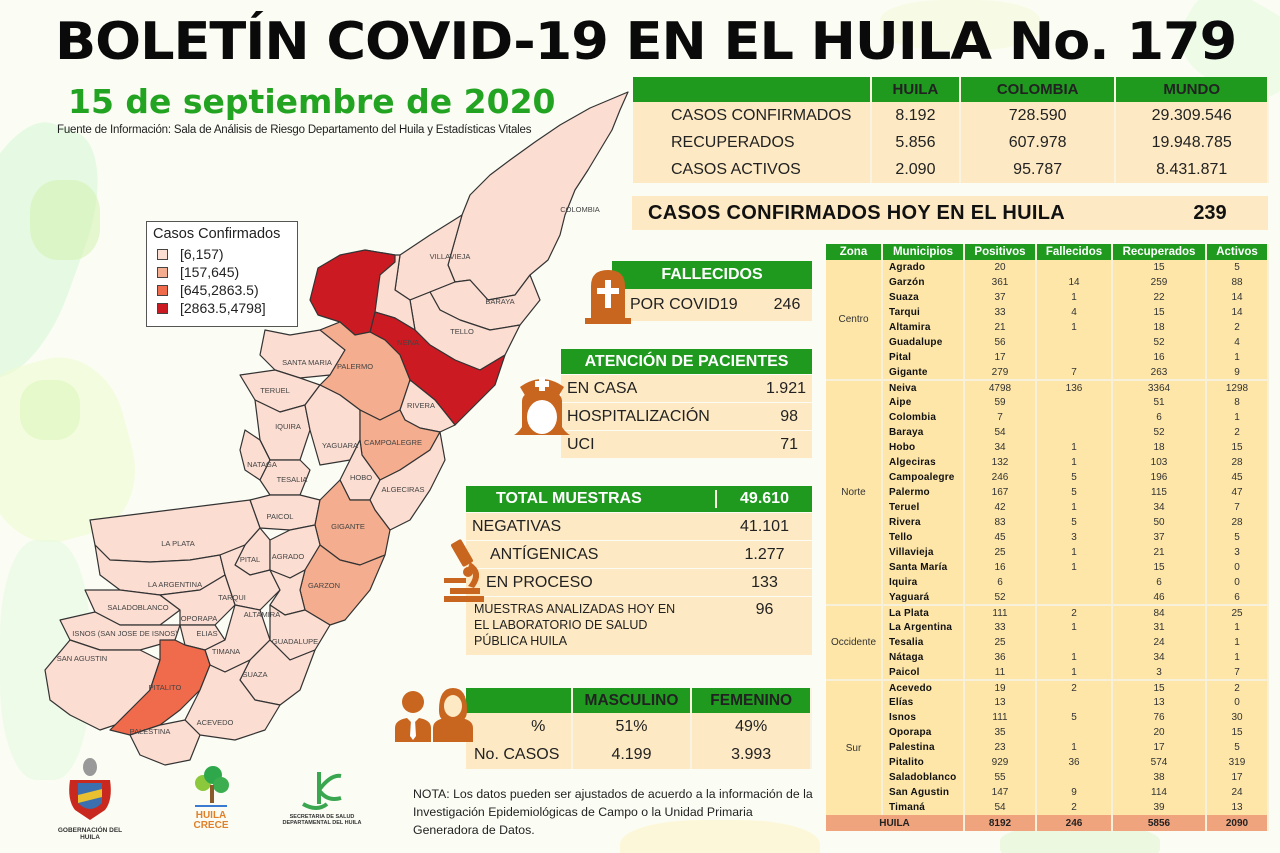  I want to click on summary-mundo: 29.309.546, so click(1192, 115).